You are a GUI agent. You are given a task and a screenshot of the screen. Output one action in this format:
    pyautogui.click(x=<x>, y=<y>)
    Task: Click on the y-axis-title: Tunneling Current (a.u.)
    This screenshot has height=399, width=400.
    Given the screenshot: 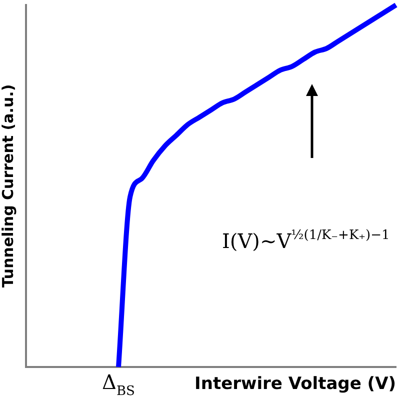 What is the action you would take?
    pyautogui.click(x=8, y=186)
    